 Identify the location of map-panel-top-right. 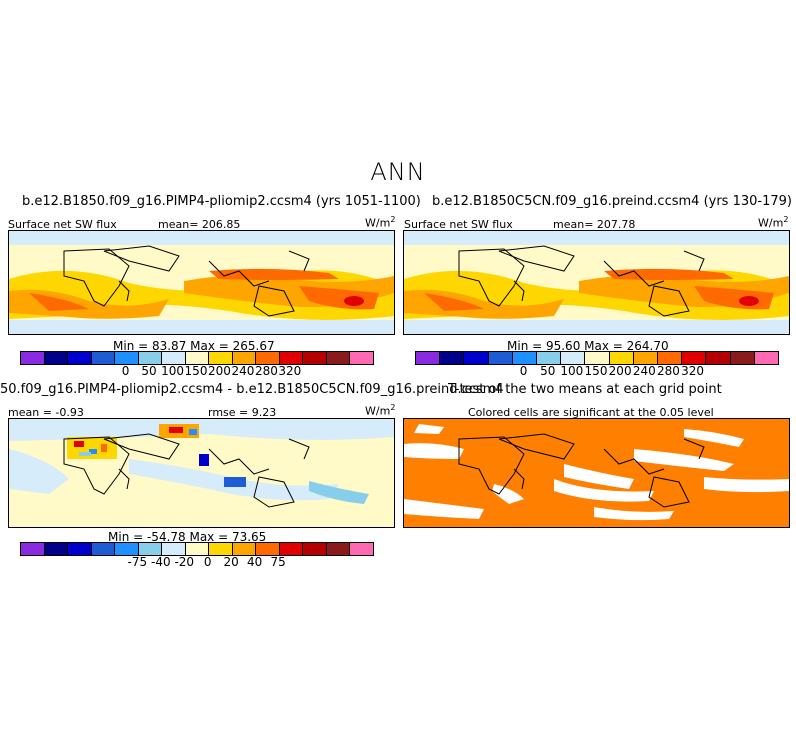
(596, 282).